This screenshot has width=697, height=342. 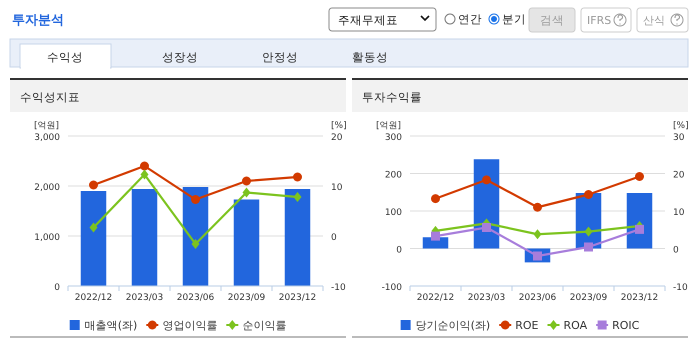 I want to click on y-tick-label: 300, so click(x=393, y=138).